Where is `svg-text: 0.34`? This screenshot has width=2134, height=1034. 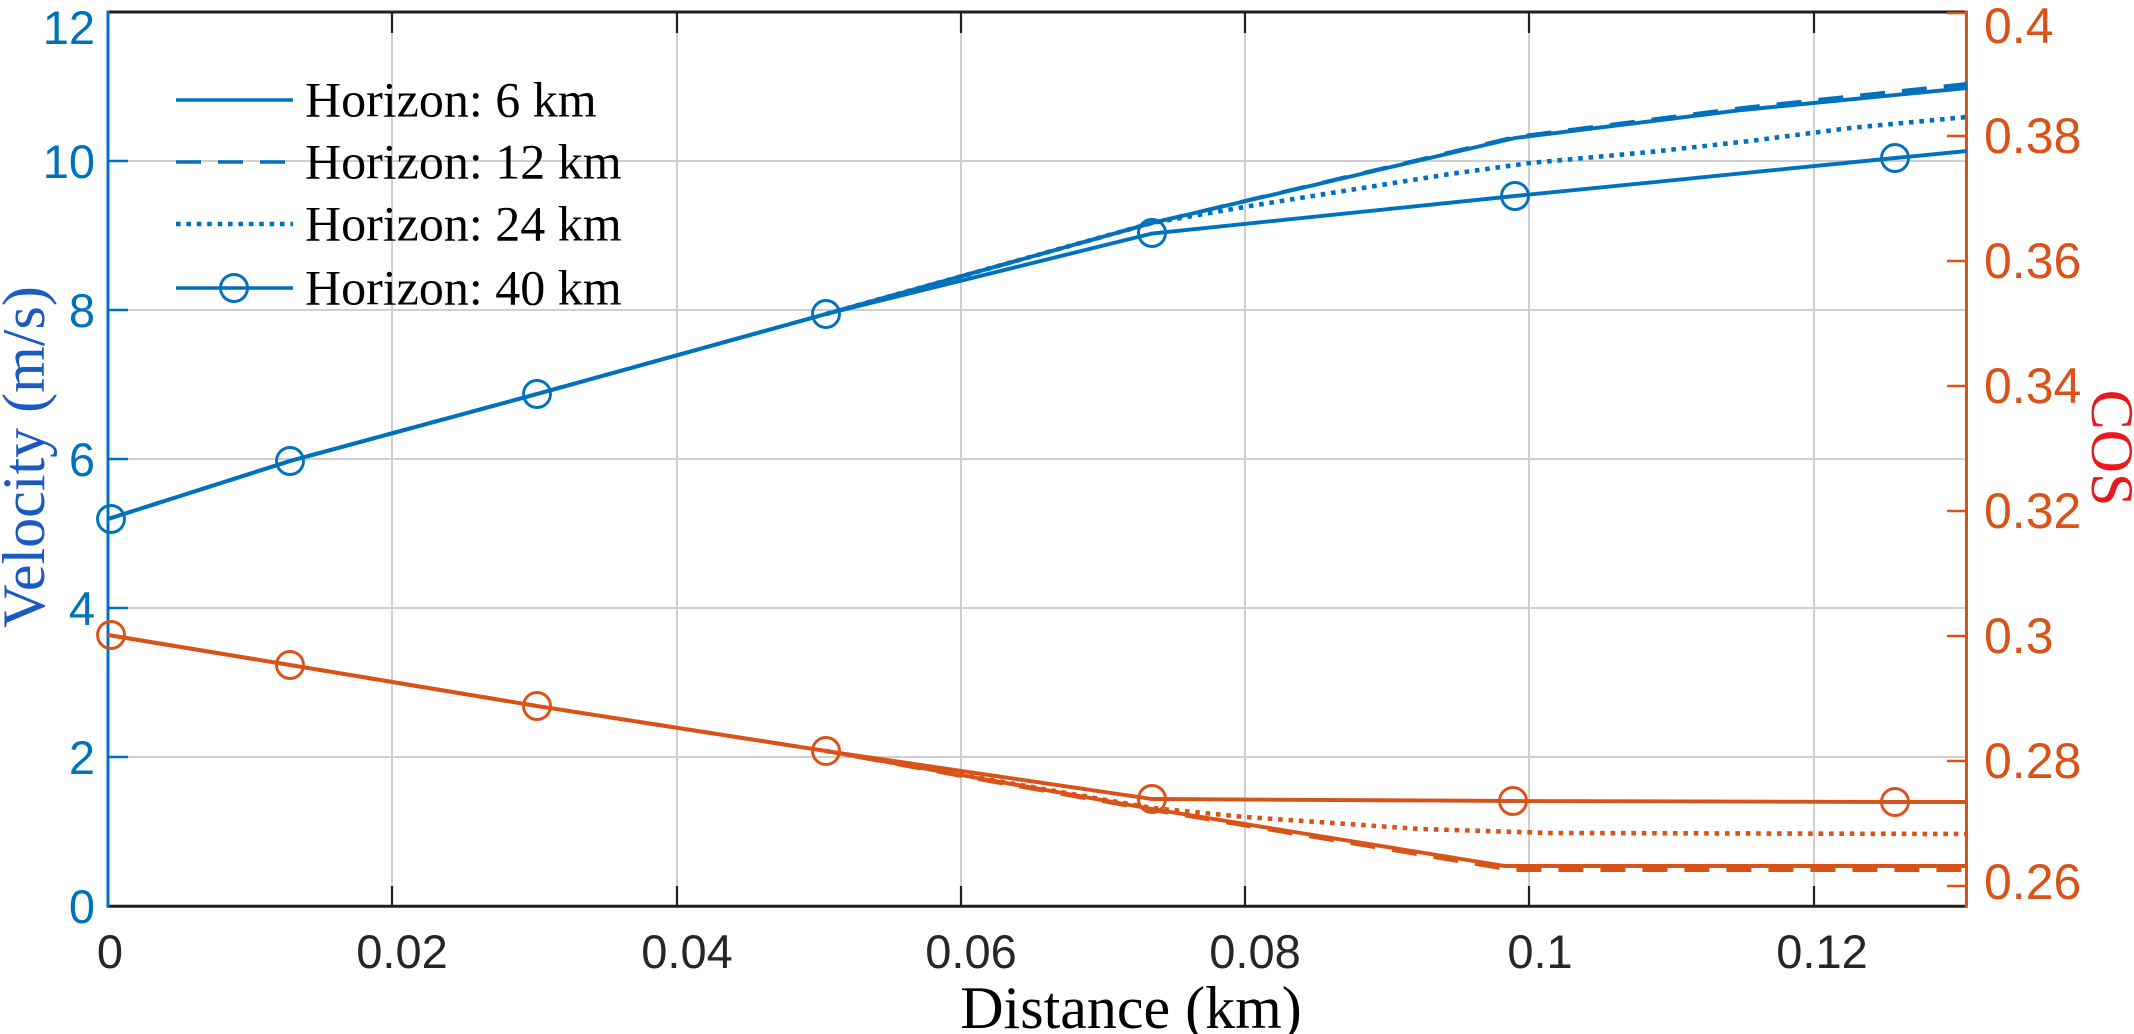 svg-text: 0.34 is located at coordinates (2032, 386).